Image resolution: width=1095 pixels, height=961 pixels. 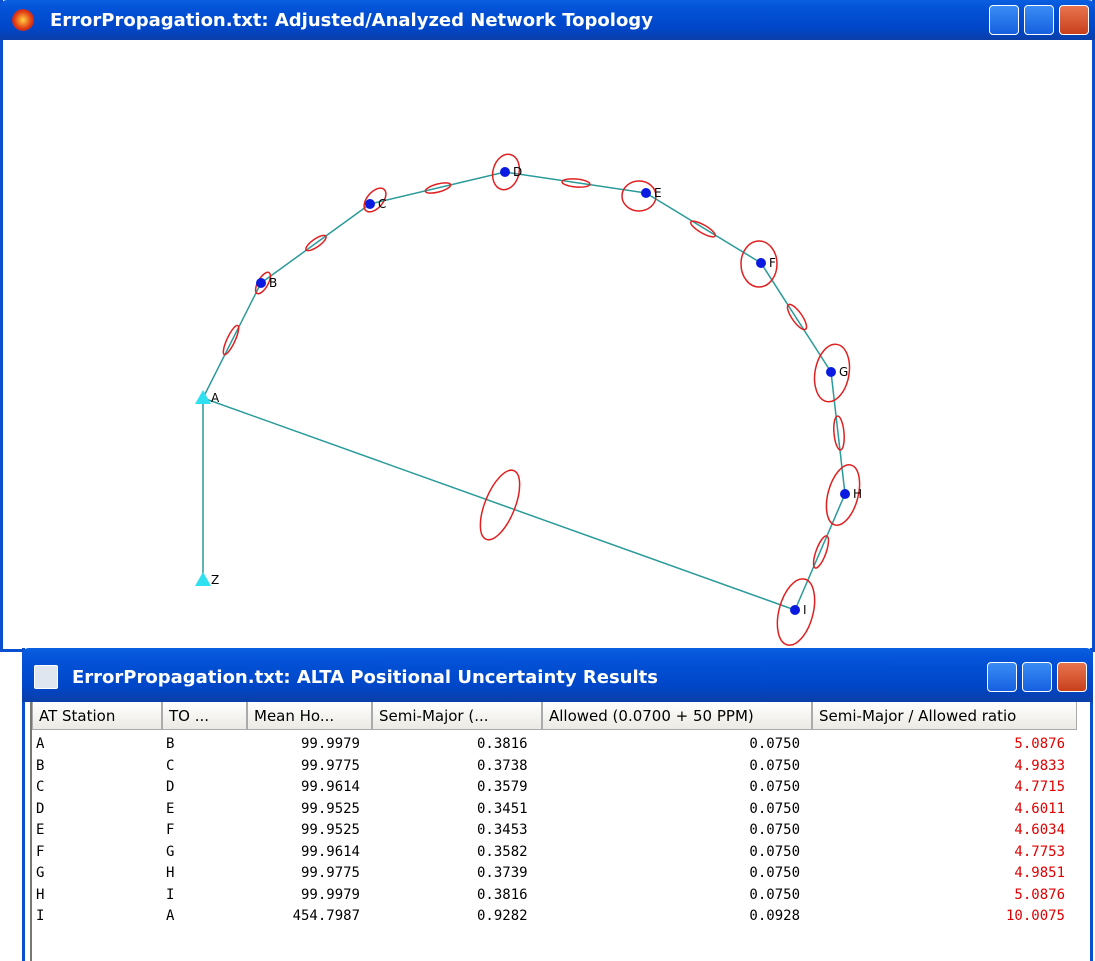 I want to click on ratio-cell: 4.7715, so click(x=1039, y=787).